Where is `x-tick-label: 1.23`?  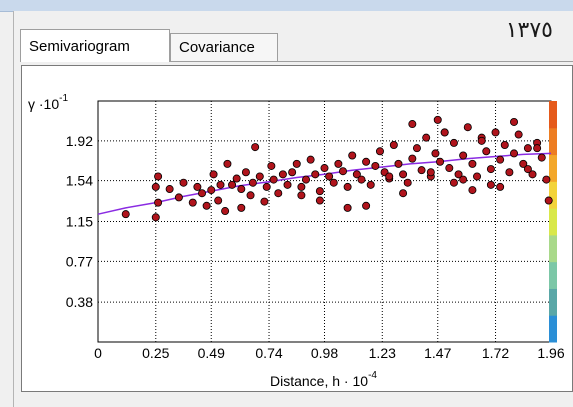
x-tick-label: 1.23 is located at coordinates (382, 353).